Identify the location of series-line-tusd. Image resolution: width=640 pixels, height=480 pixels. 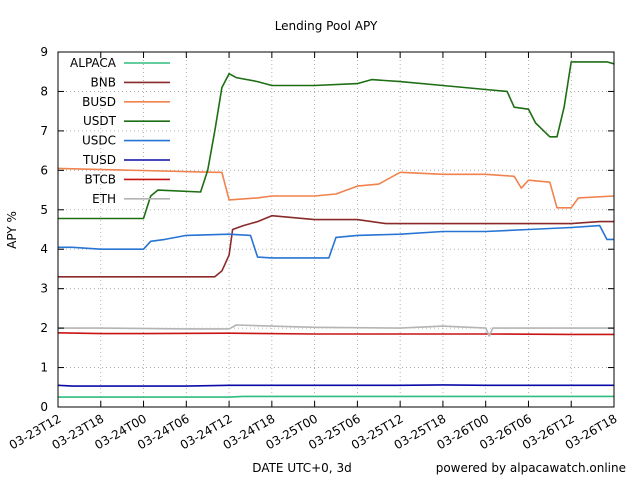
(335, 385).